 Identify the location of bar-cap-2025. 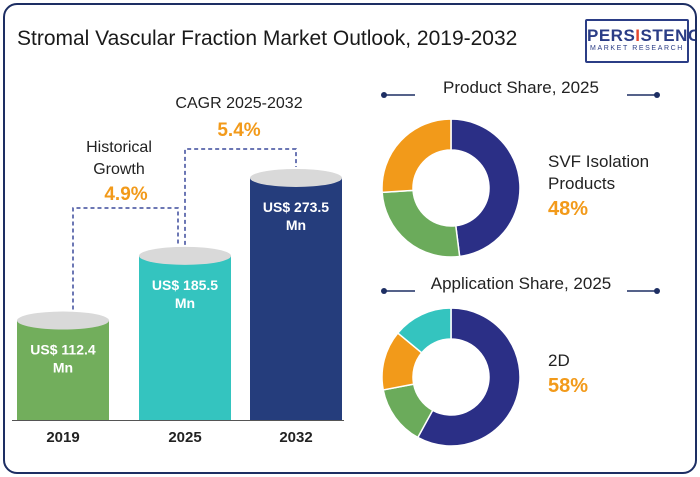
(185, 255).